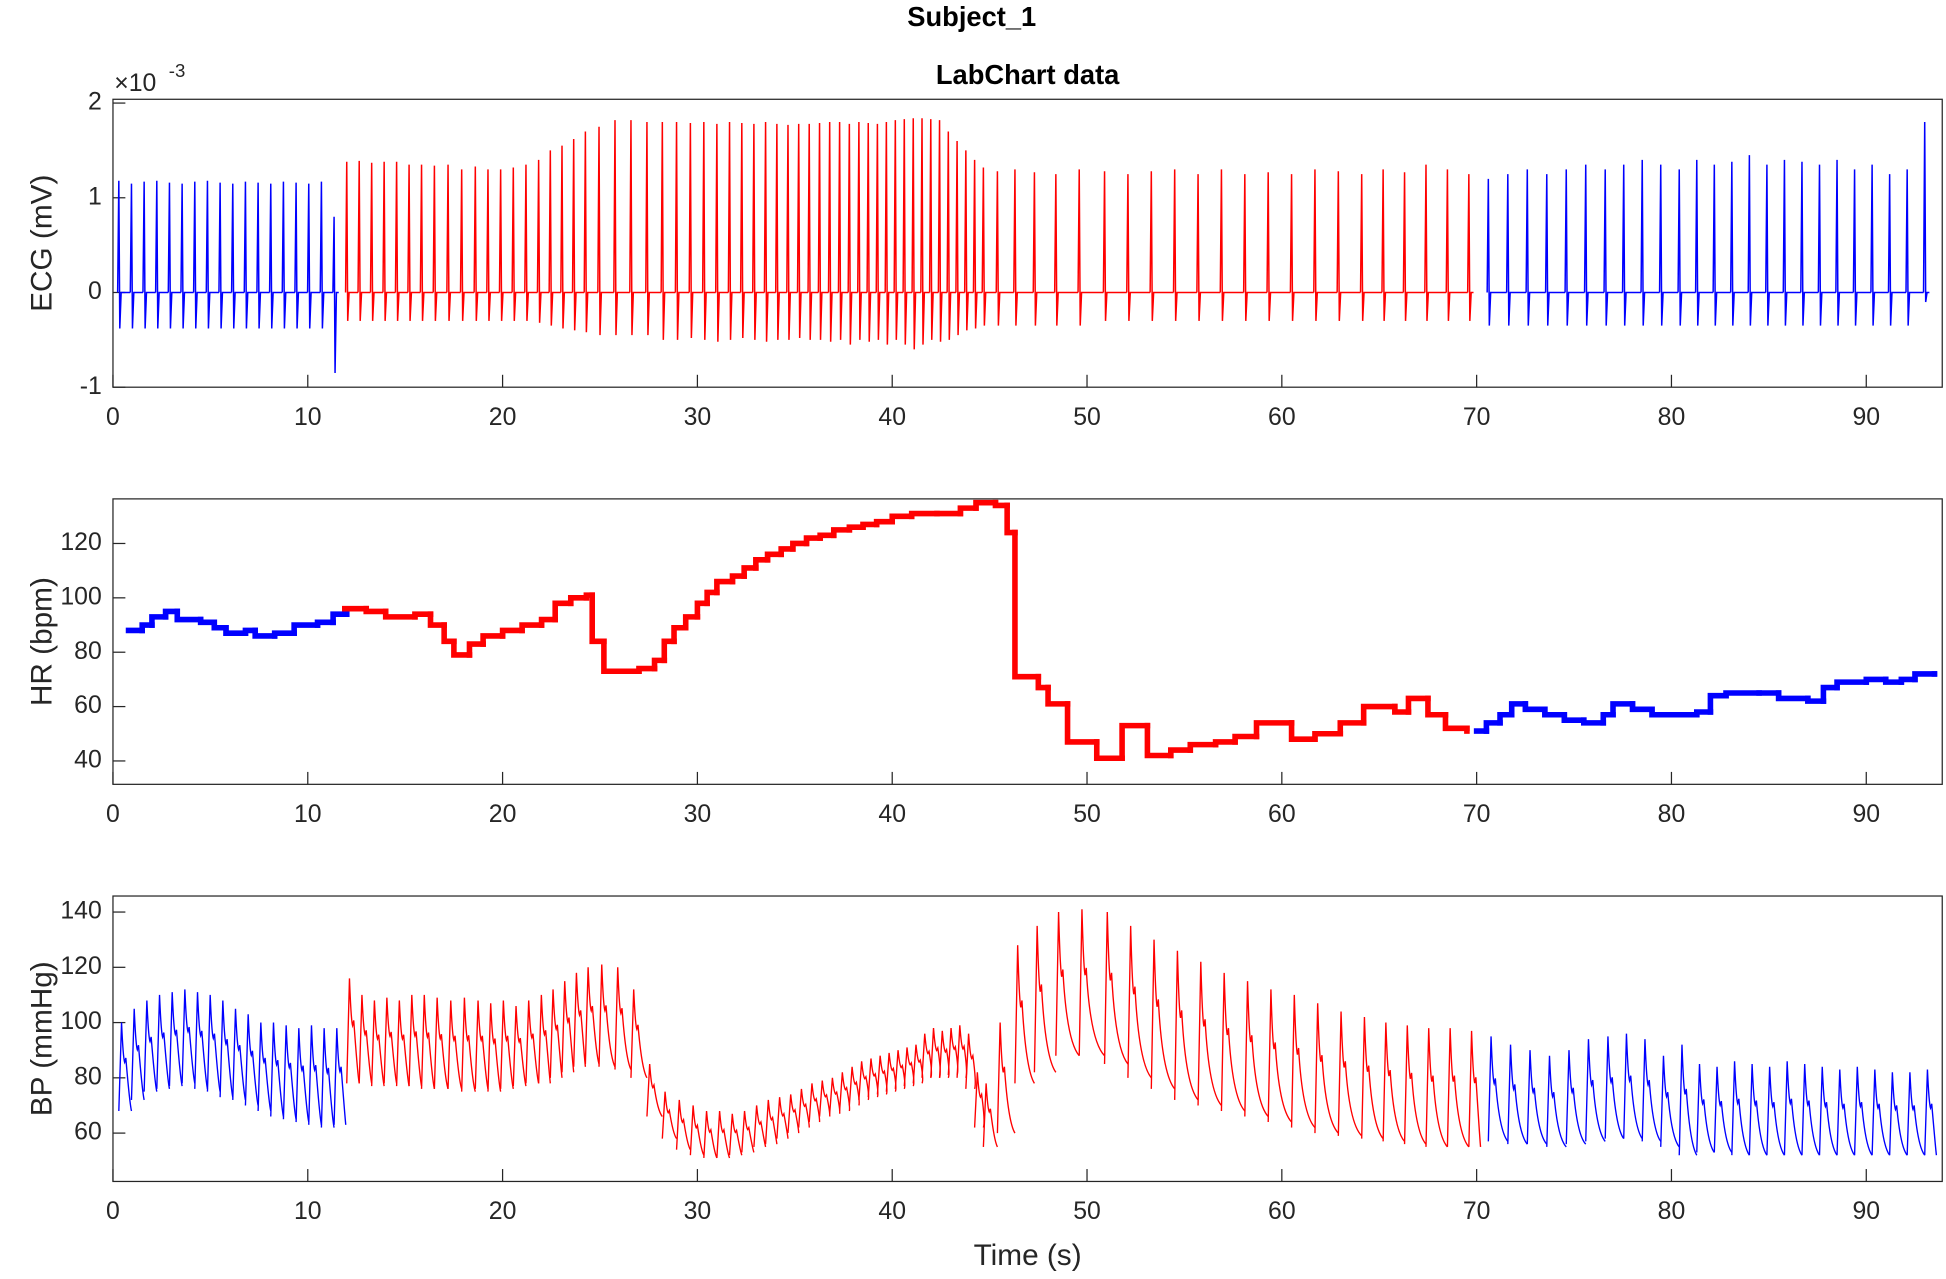  What do you see at coordinates (177, 70) in the screenshot?
I see `exponent-power: -3` at bounding box center [177, 70].